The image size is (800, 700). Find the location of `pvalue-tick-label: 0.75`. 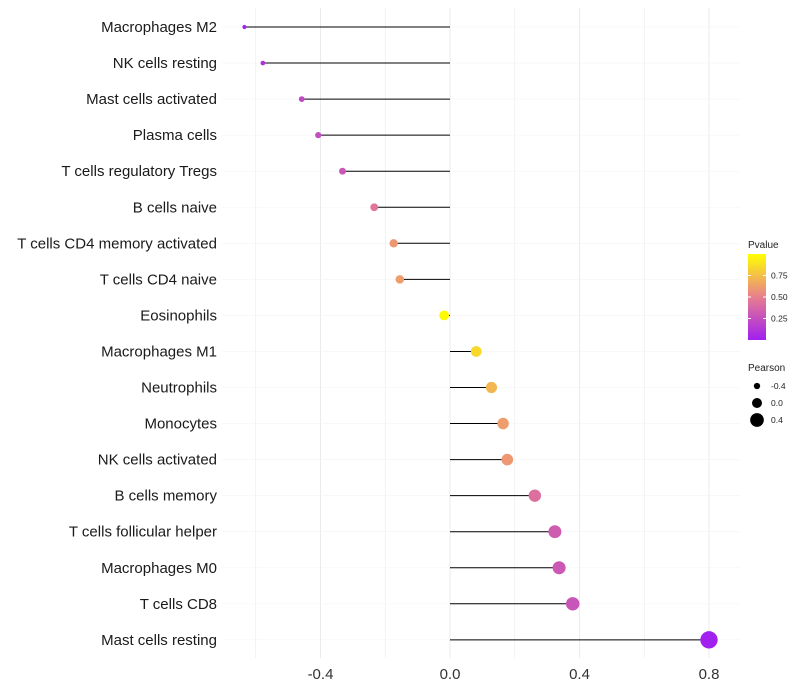

pvalue-tick-label: 0.75 is located at coordinates (779, 276).